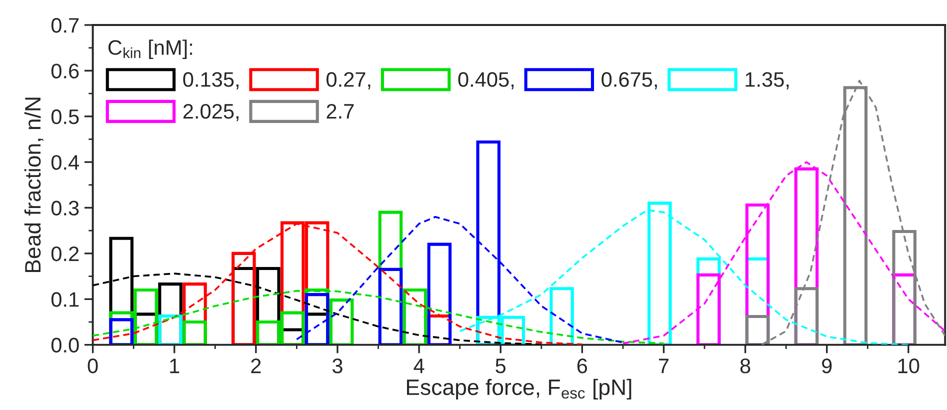 This screenshot has height=410, width=947. Describe the element at coordinates (827, 366) in the screenshot. I see `x-tick-label: 9` at that location.